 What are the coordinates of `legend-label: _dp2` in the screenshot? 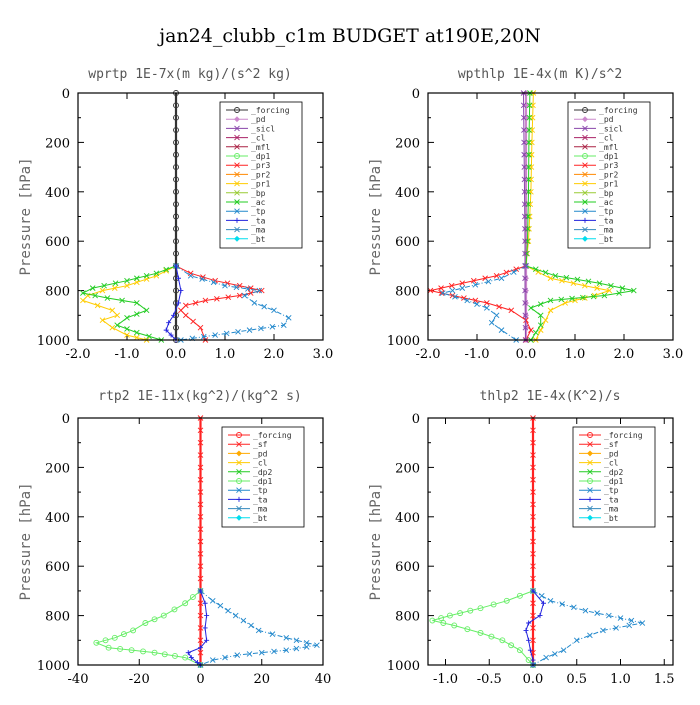 It's located at (613, 472).